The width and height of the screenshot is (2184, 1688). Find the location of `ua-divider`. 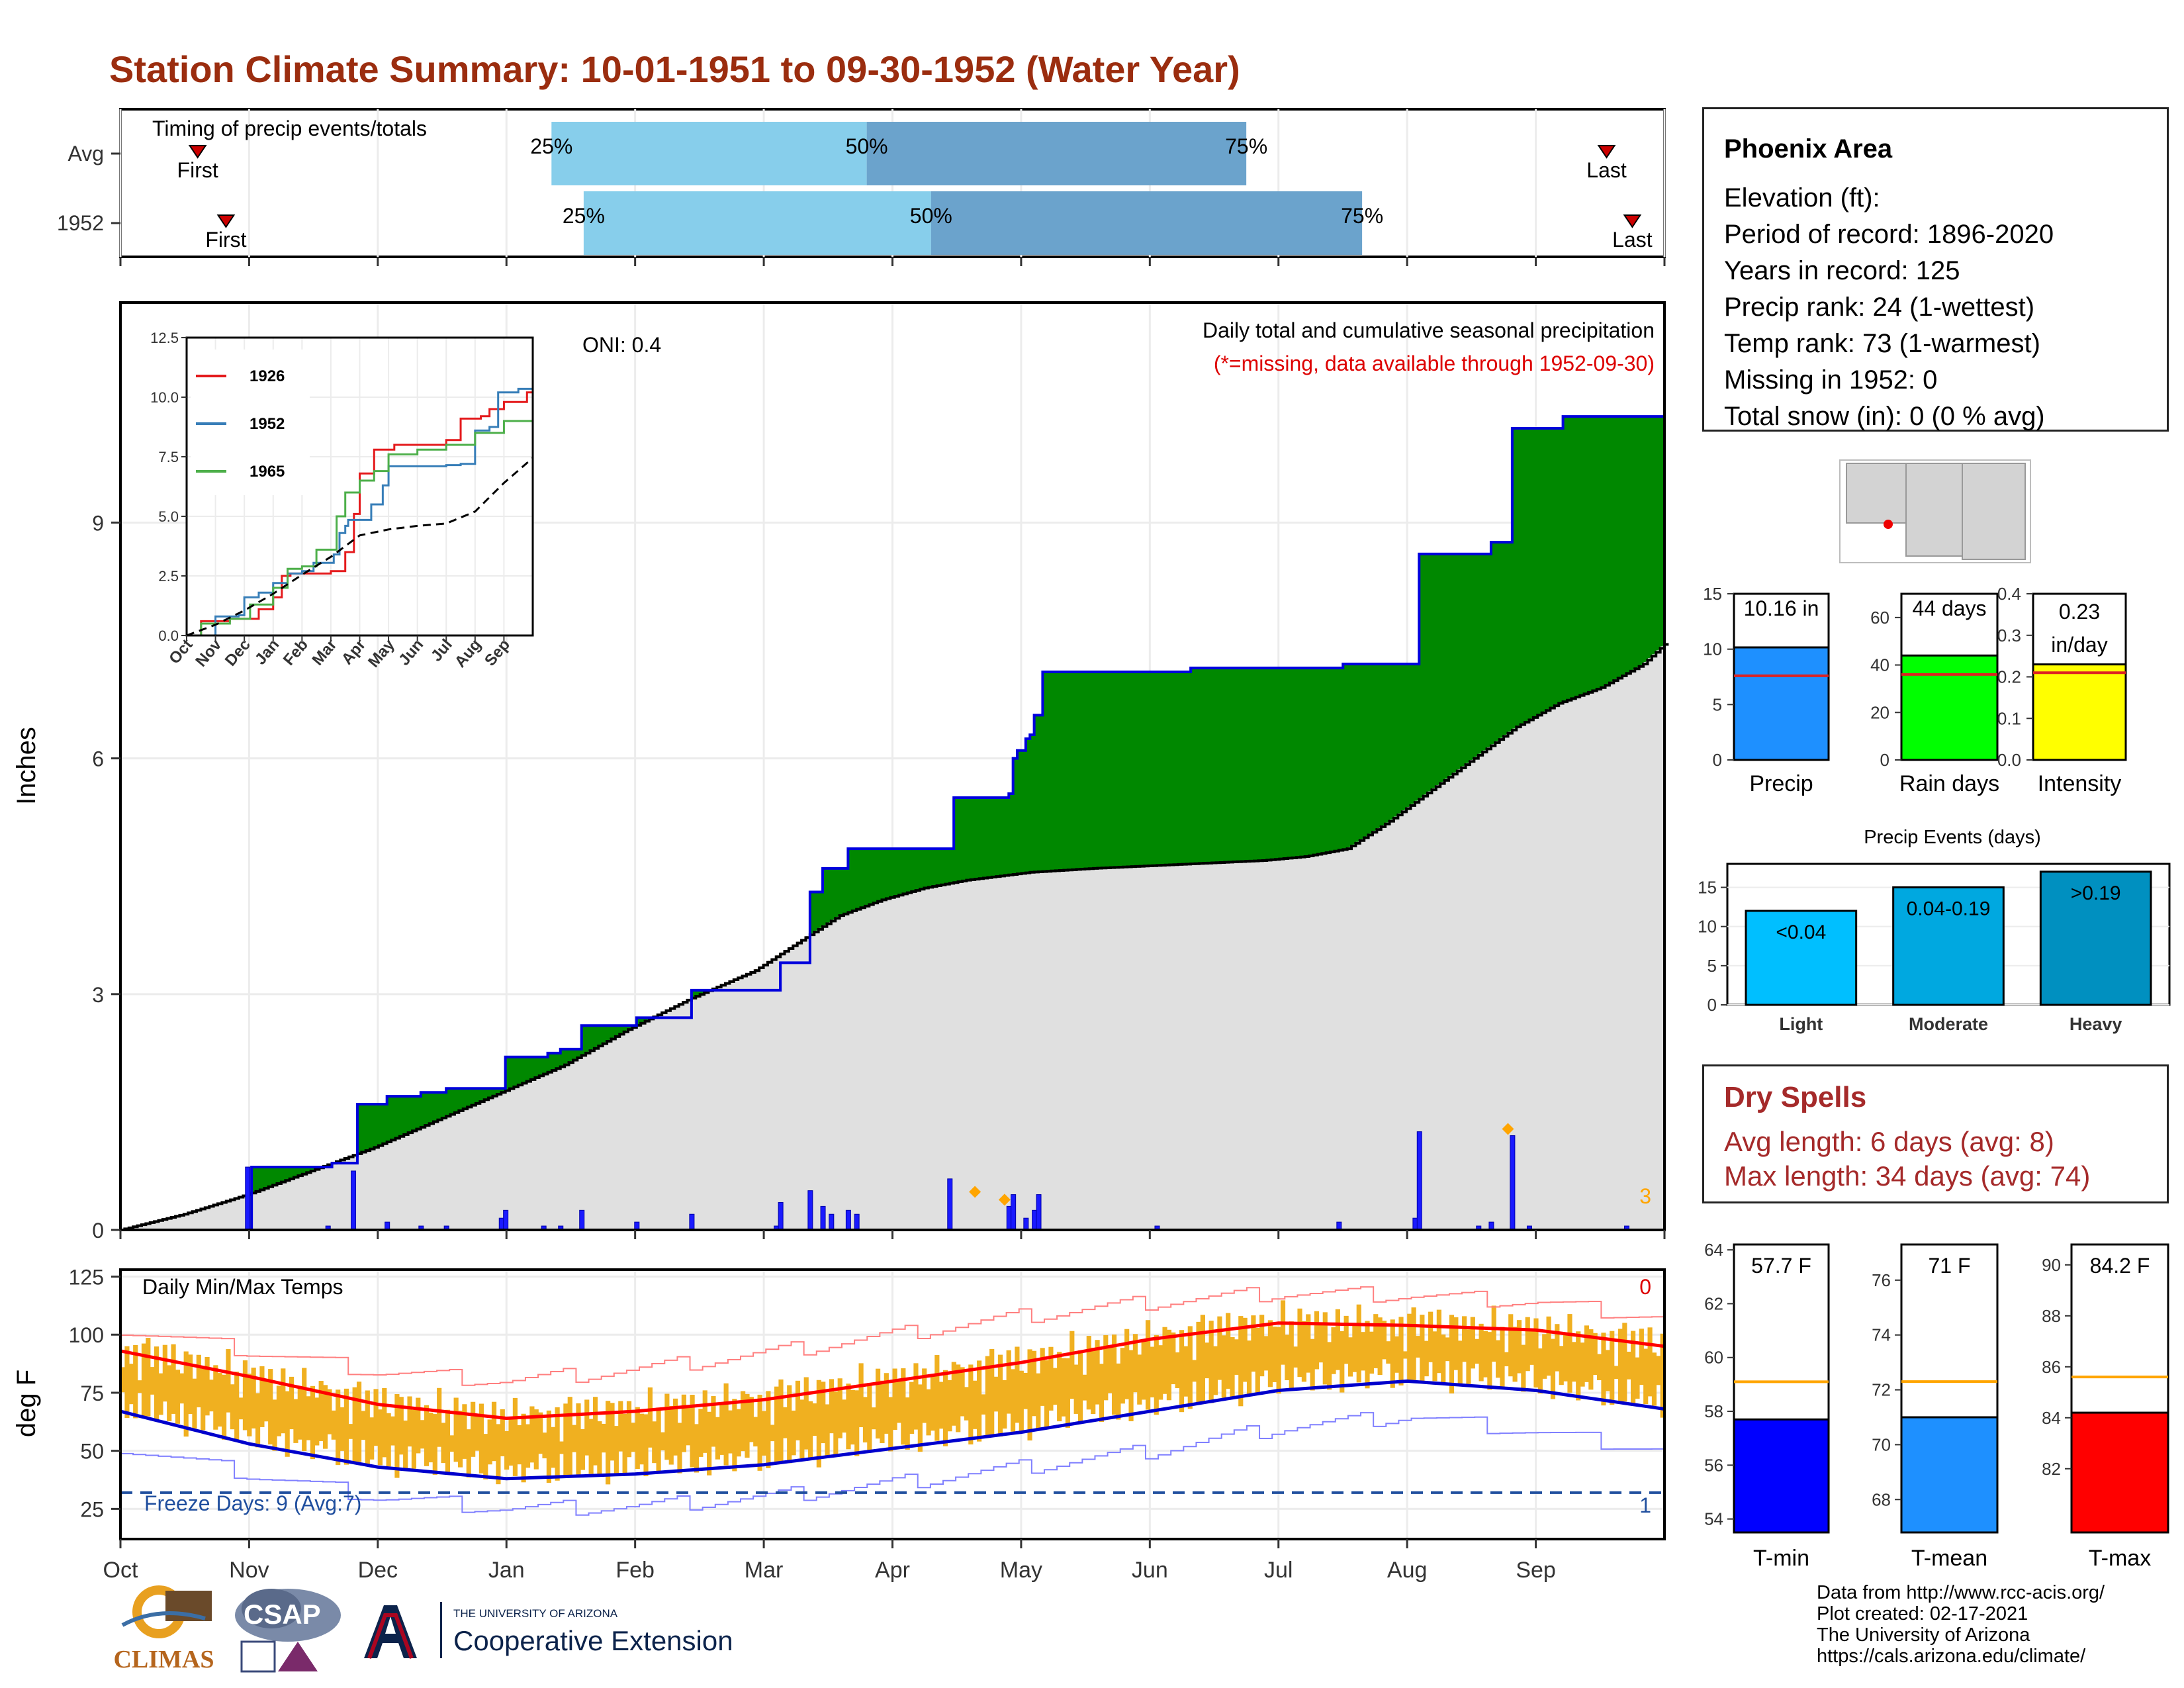

ua-divider is located at coordinates (441, 1630).